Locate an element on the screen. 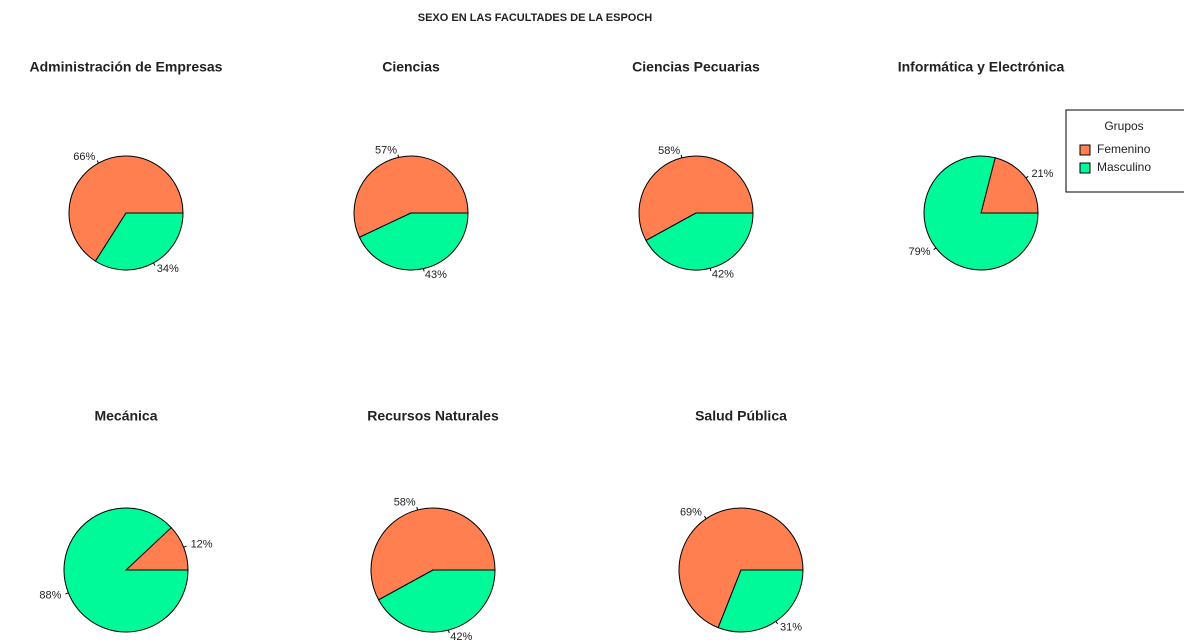 The height and width of the screenshot is (643, 1184). pie-title: Informática y Electrónica is located at coordinates (981, 67).